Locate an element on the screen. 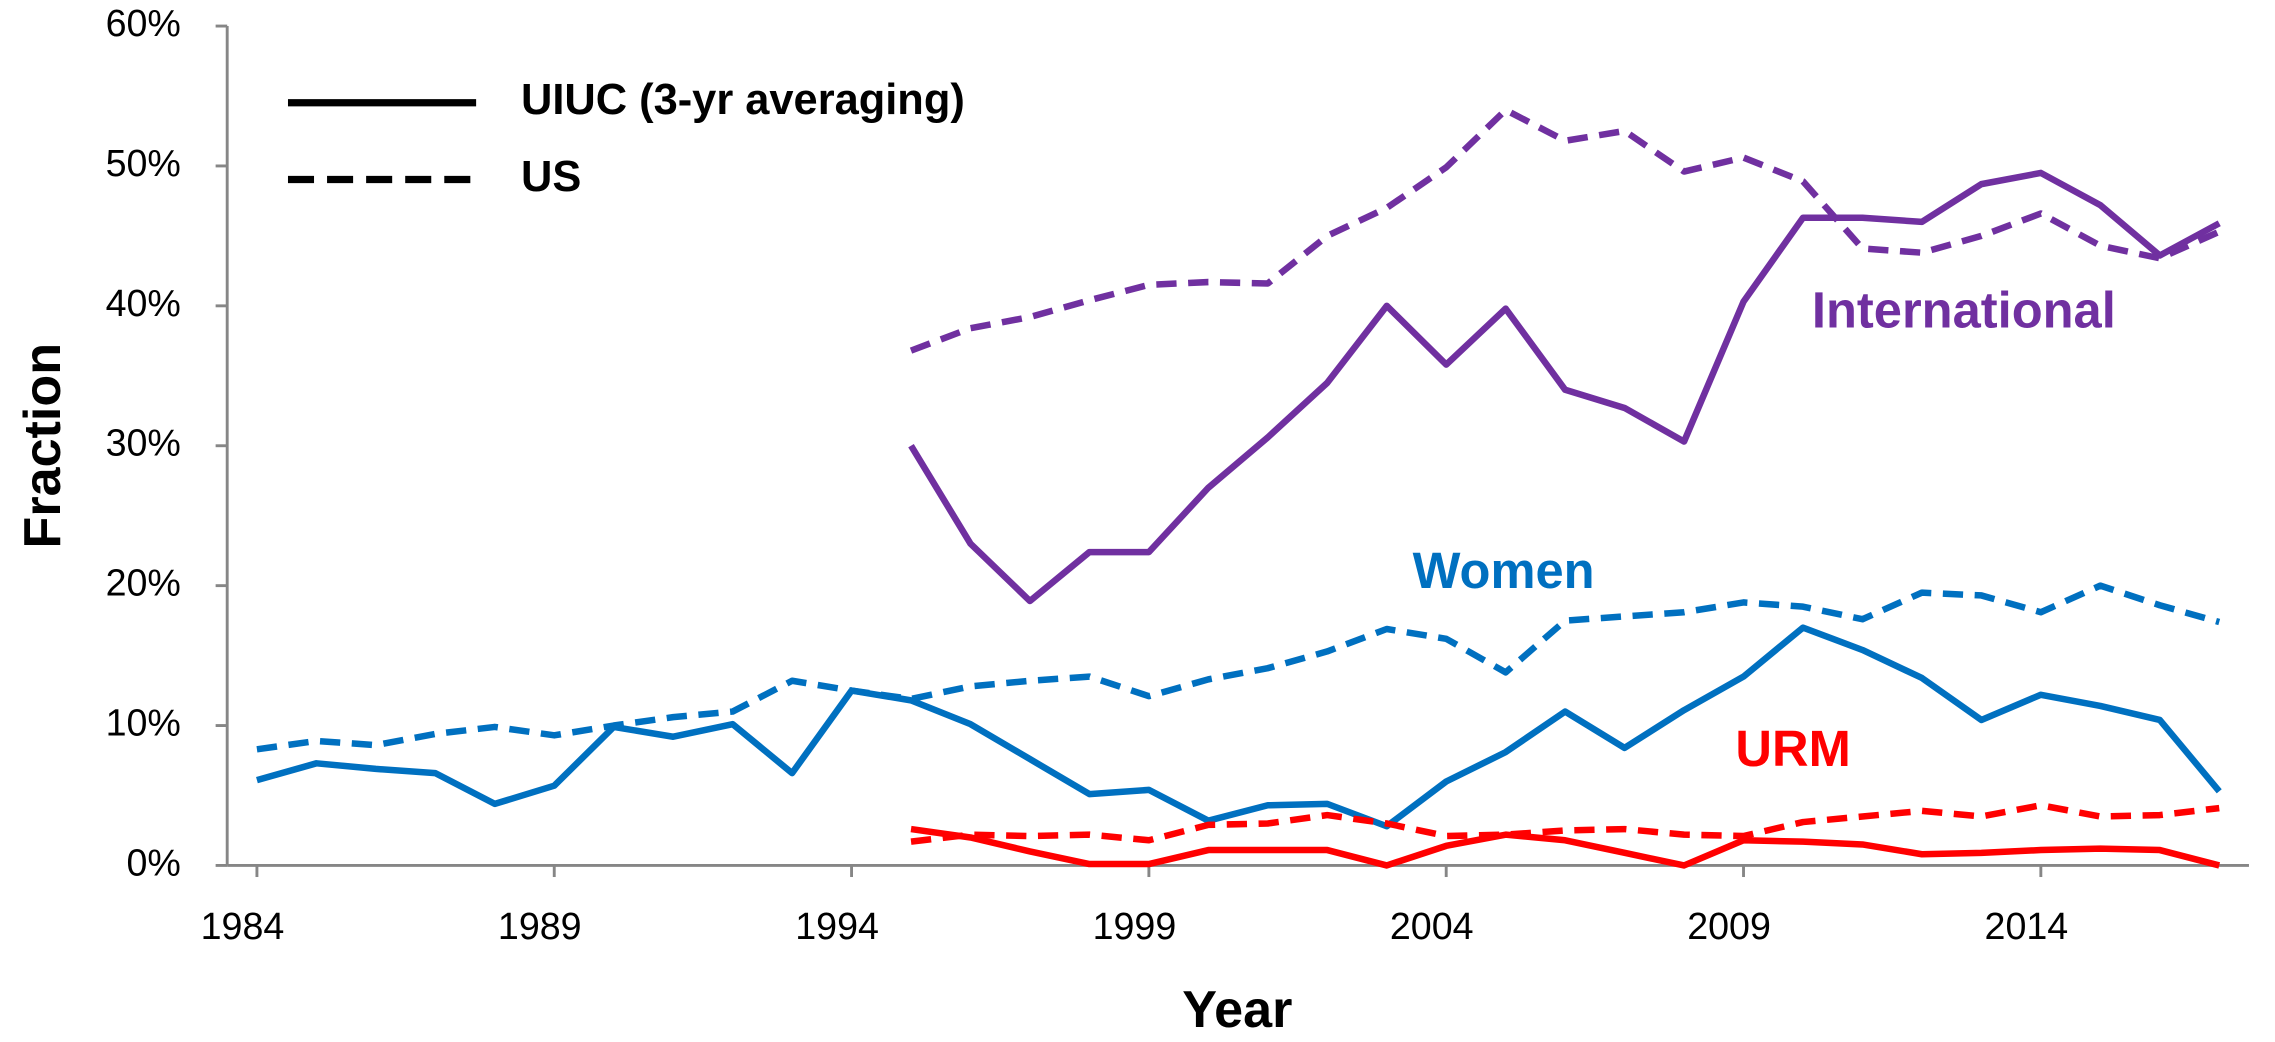  x-axis-title: Year is located at coordinates (1237, 1010).